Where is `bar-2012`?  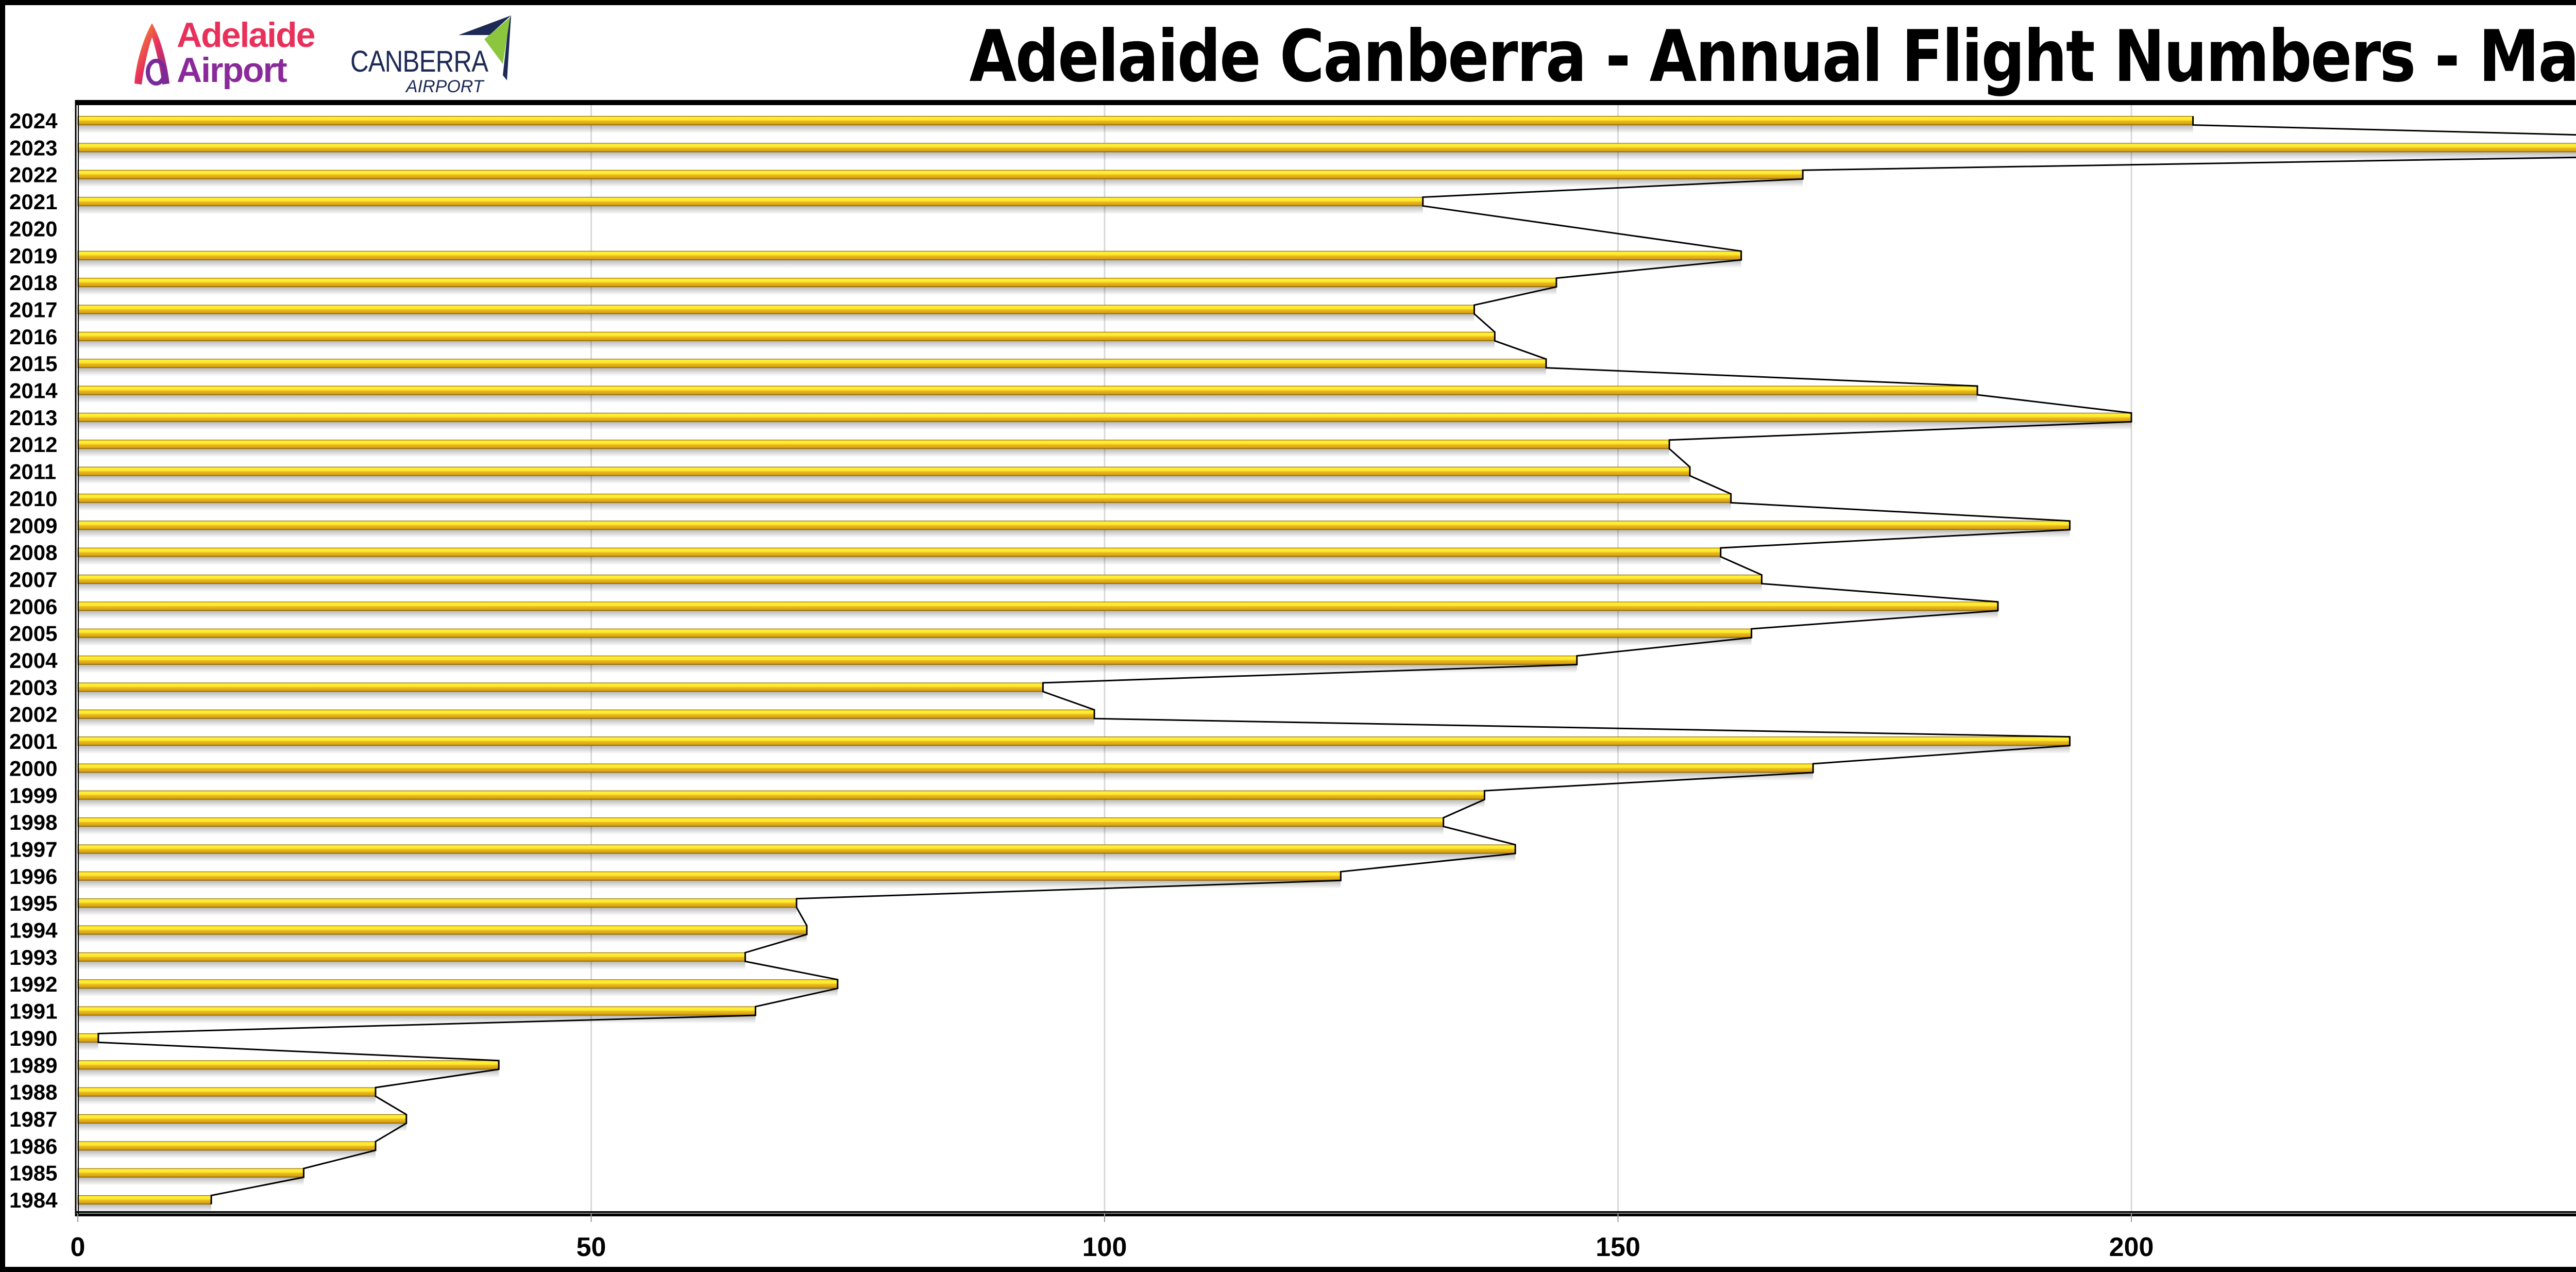 bar-2012 is located at coordinates (873, 444).